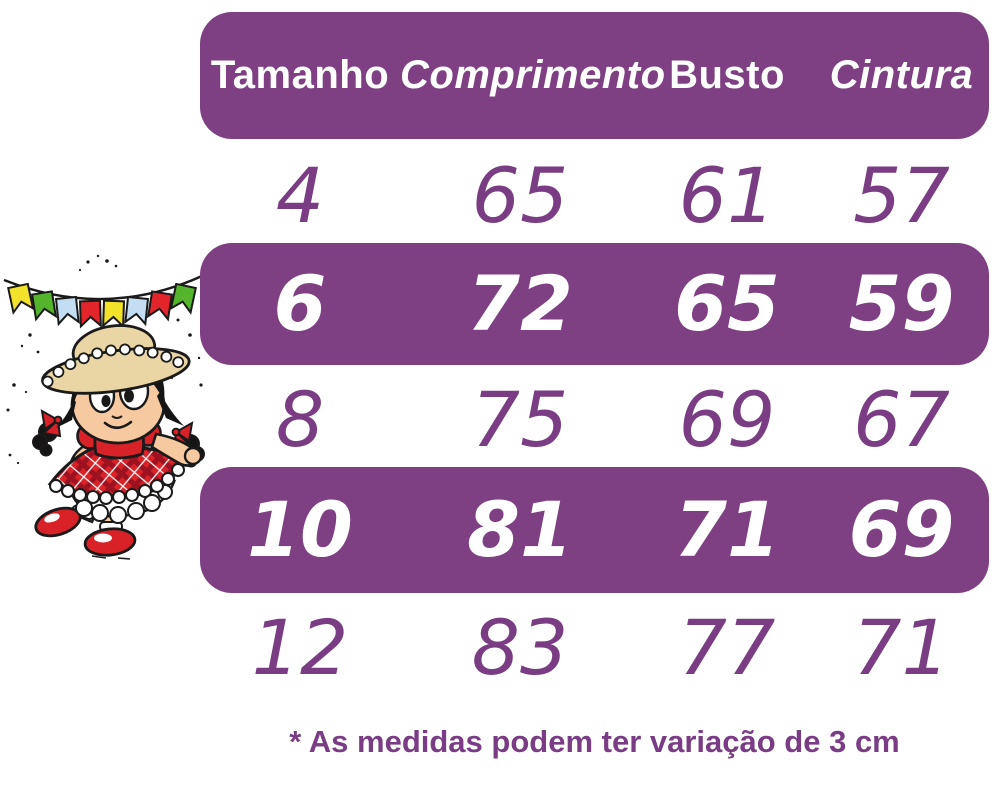 Image resolution: width=1005 pixels, height=786 pixels. Describe the element at coordinates (117, 484) in the screenshot. I see `skirt-lace` at that location.